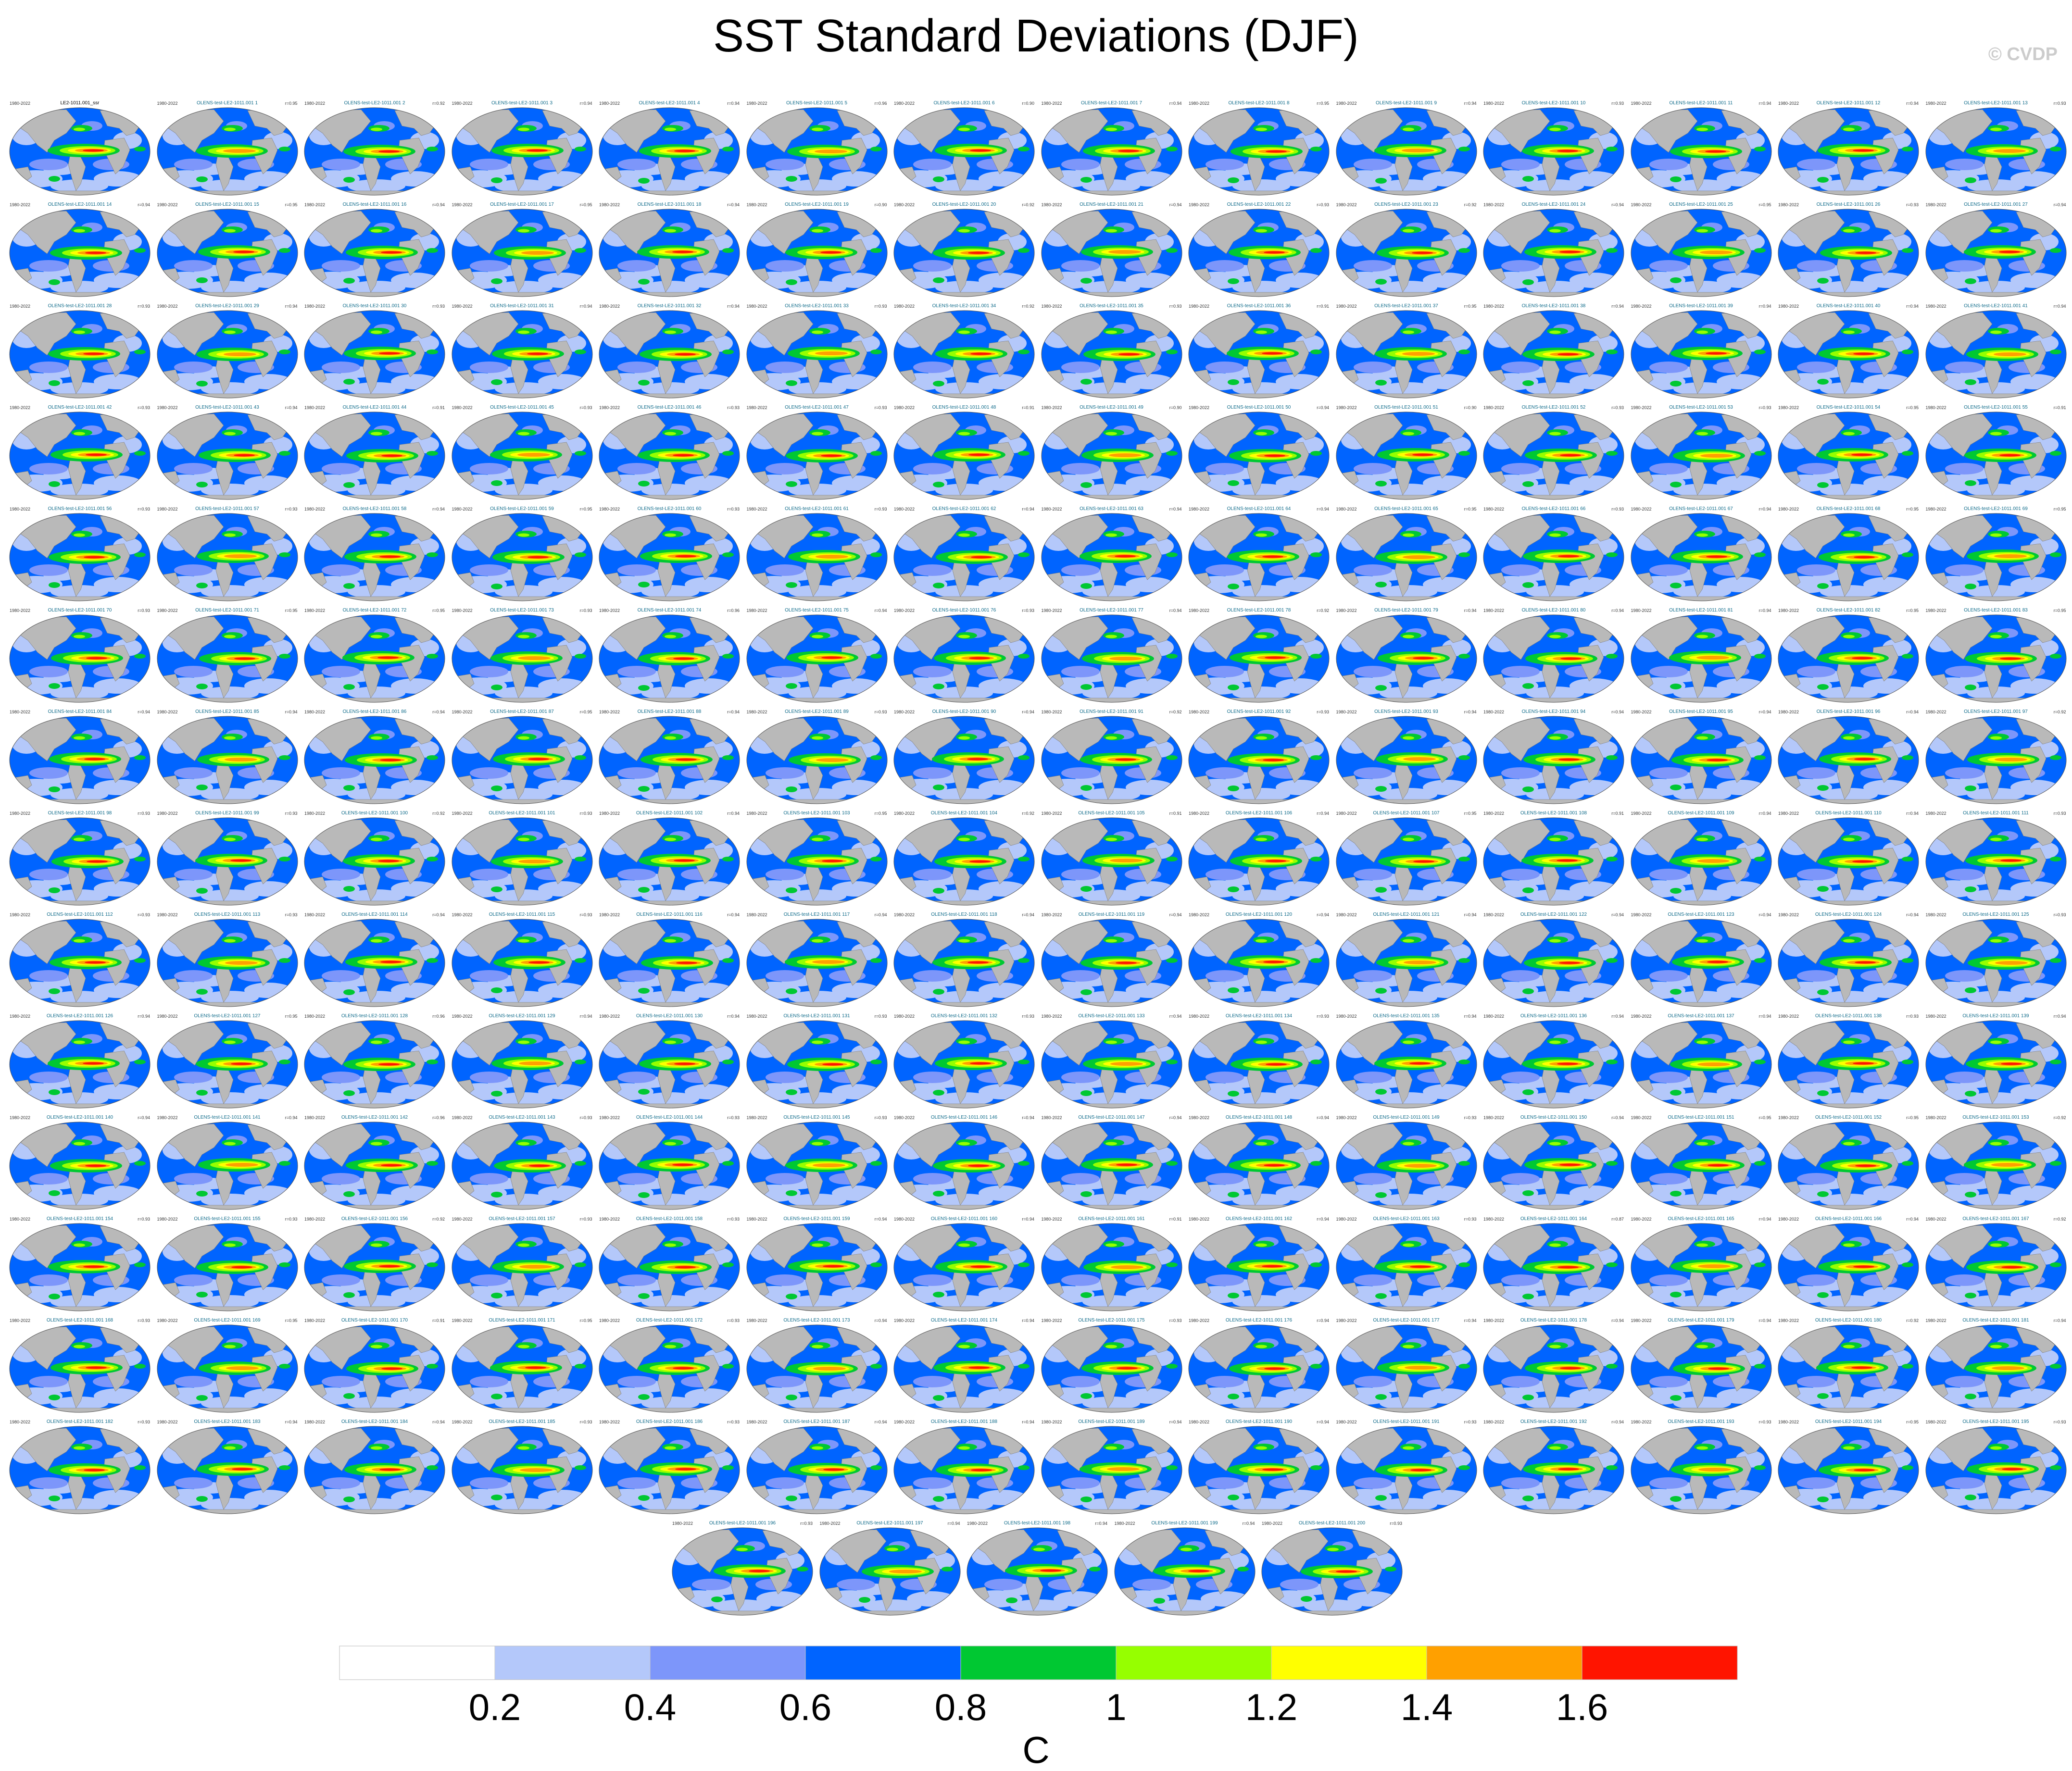 This screenshot has width=2072, height=1771. Describe the element at coordinates (669, 712) in the screenshot. I see `panel-title: OLENS-test-LE2-1011.001 88` at that location.